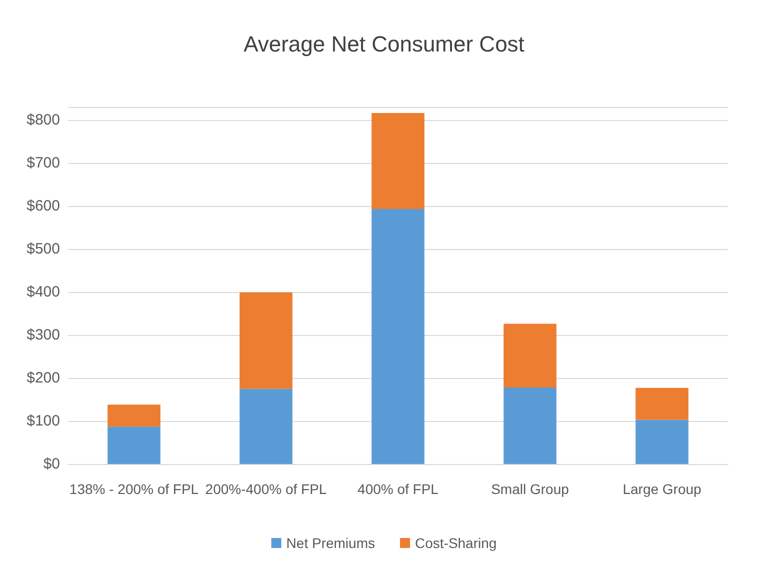 This screenshot has width=768, height=573. What do you see at coordinates (43, 377) in the screenshot?
I see `y-tick-label: $200` at bounding box center [43, 377].